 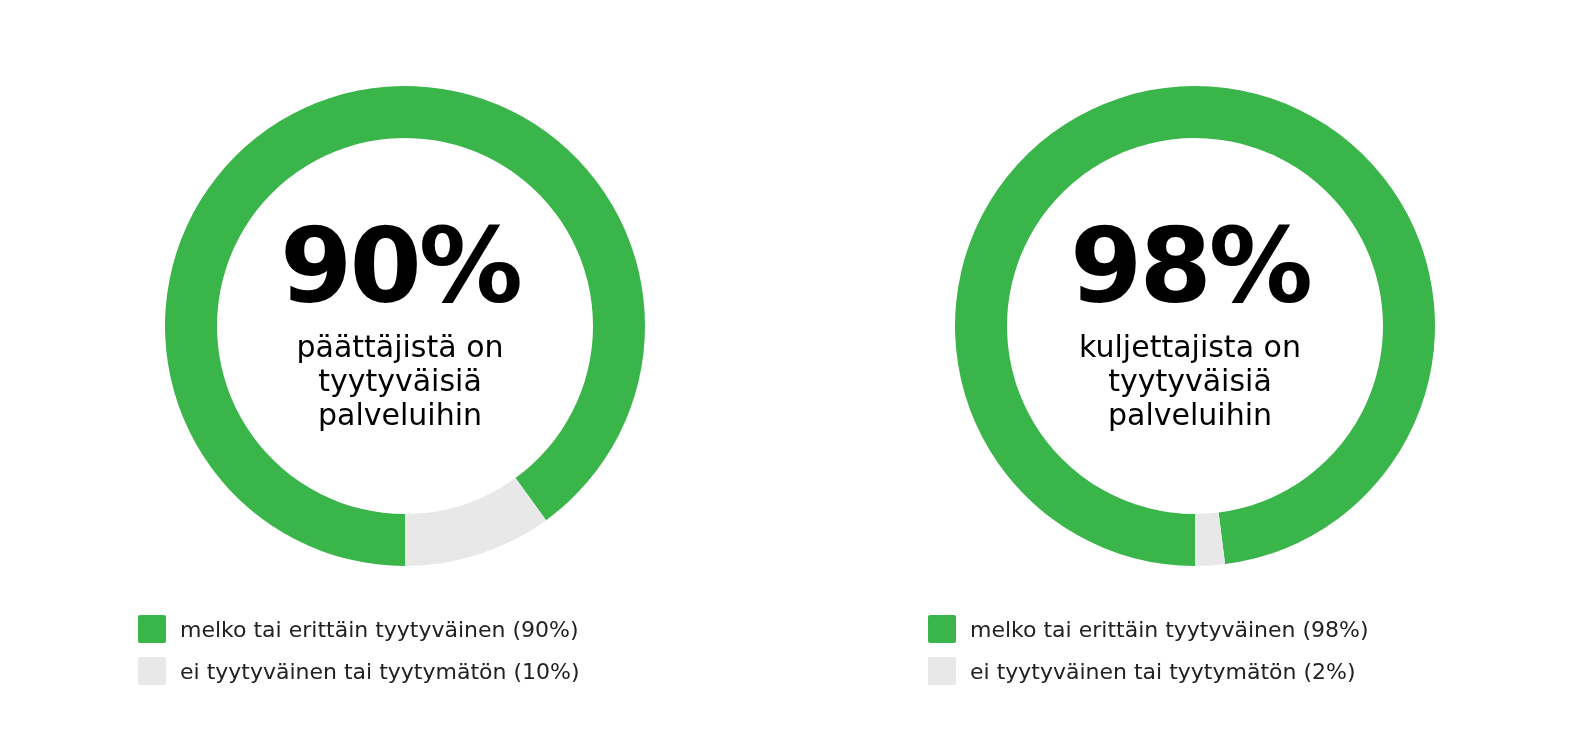 I want to click on data-label: 90%, so click(x=400, y=266).